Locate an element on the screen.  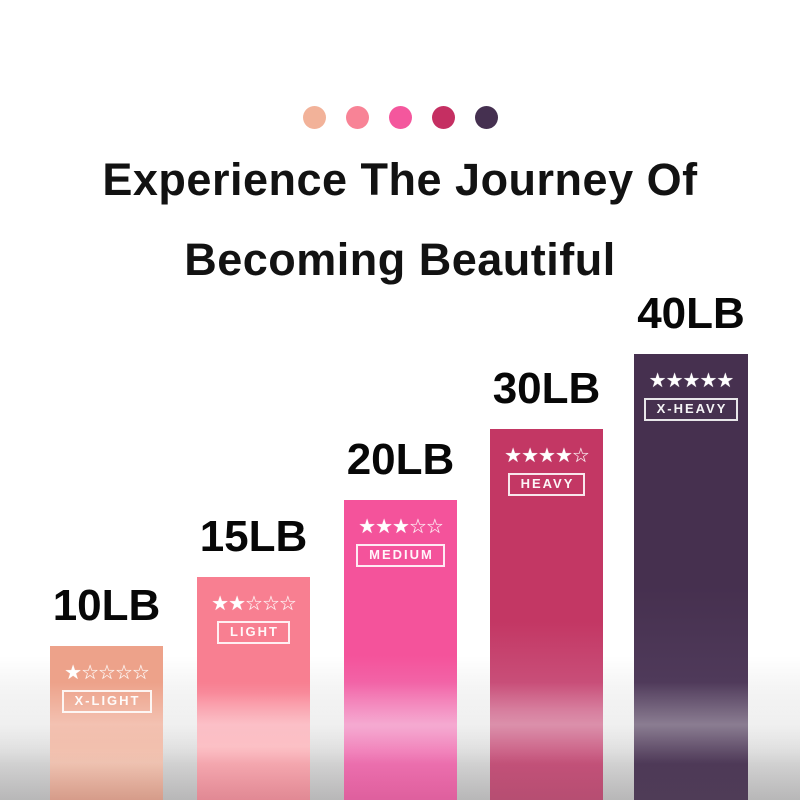
star-rating: ★★★☆☆ is located at coordinates (401, 527).